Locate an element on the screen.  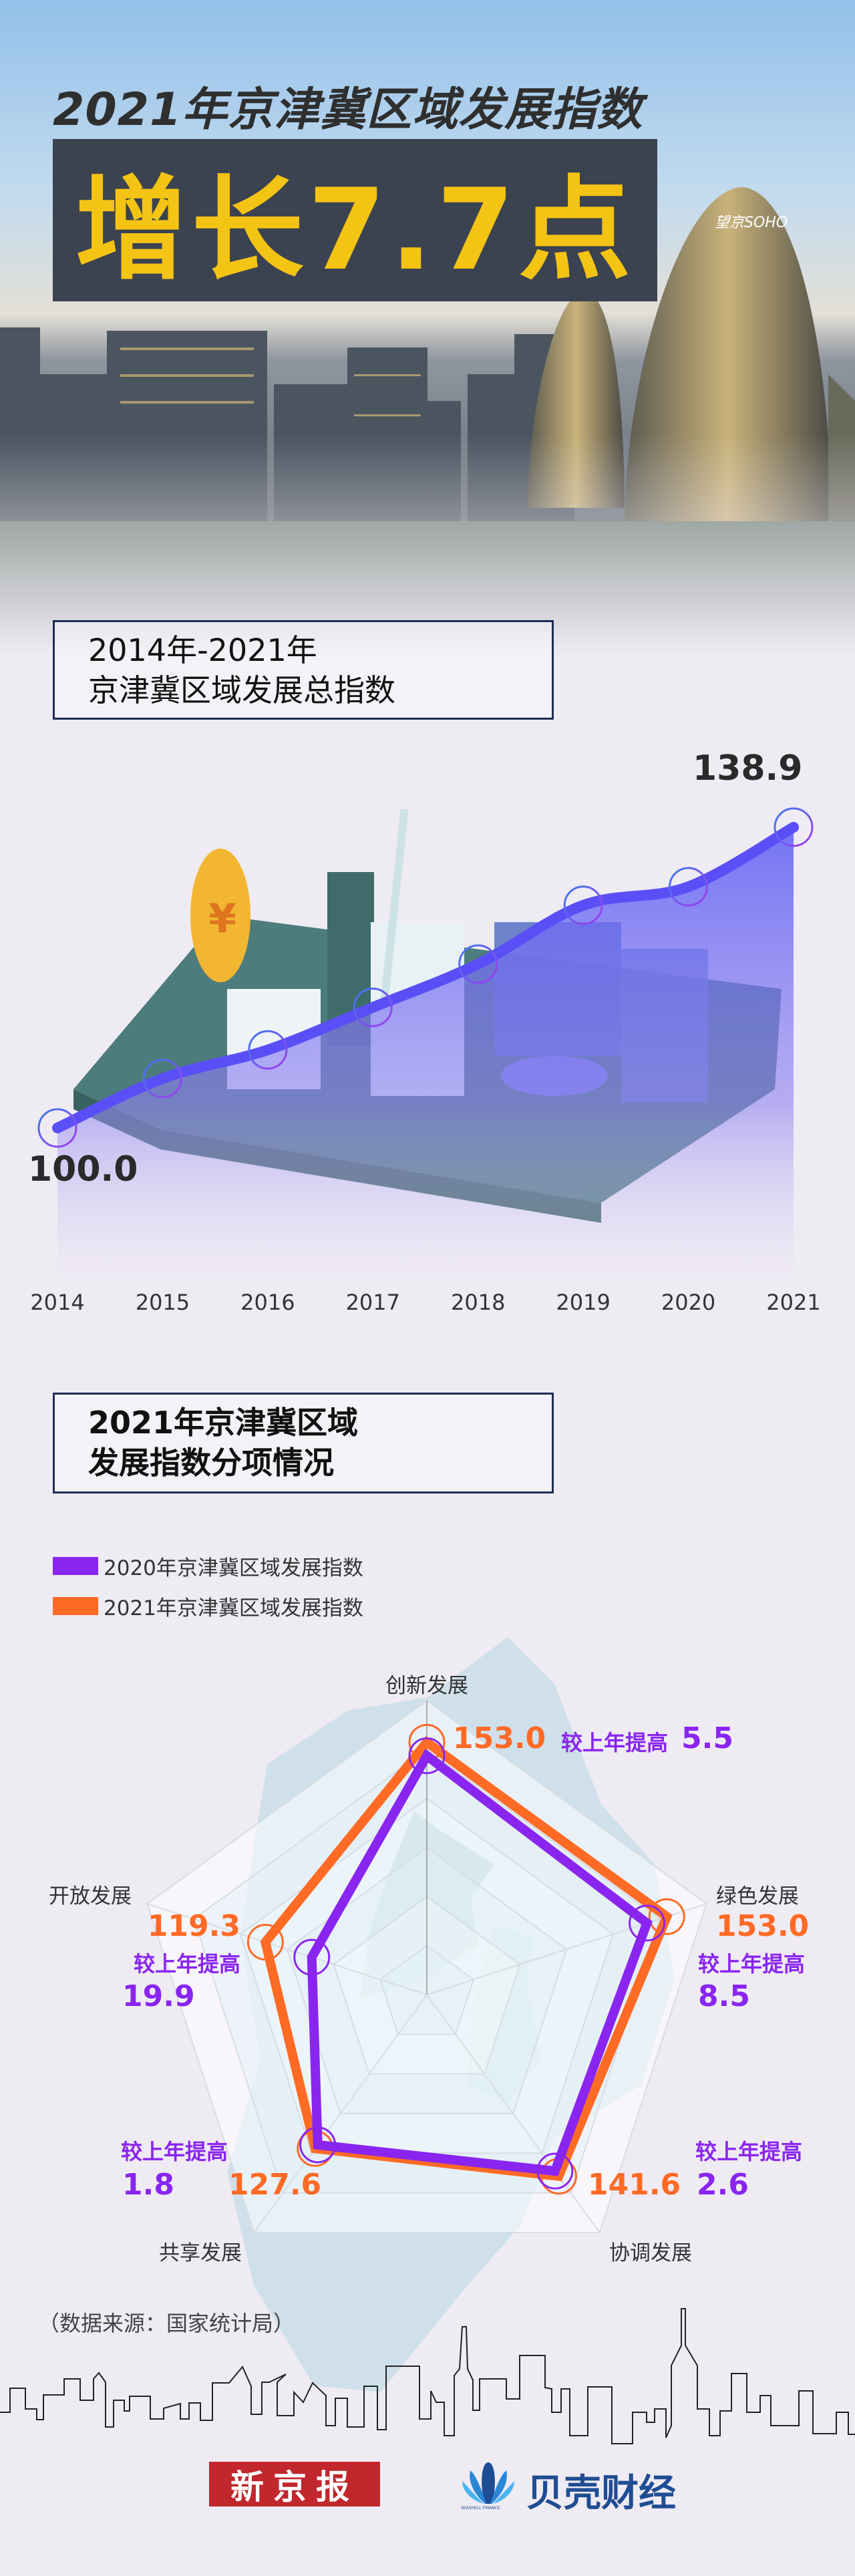
increase-value-coordination: 2.6 is located at coordinates (723, 2185).